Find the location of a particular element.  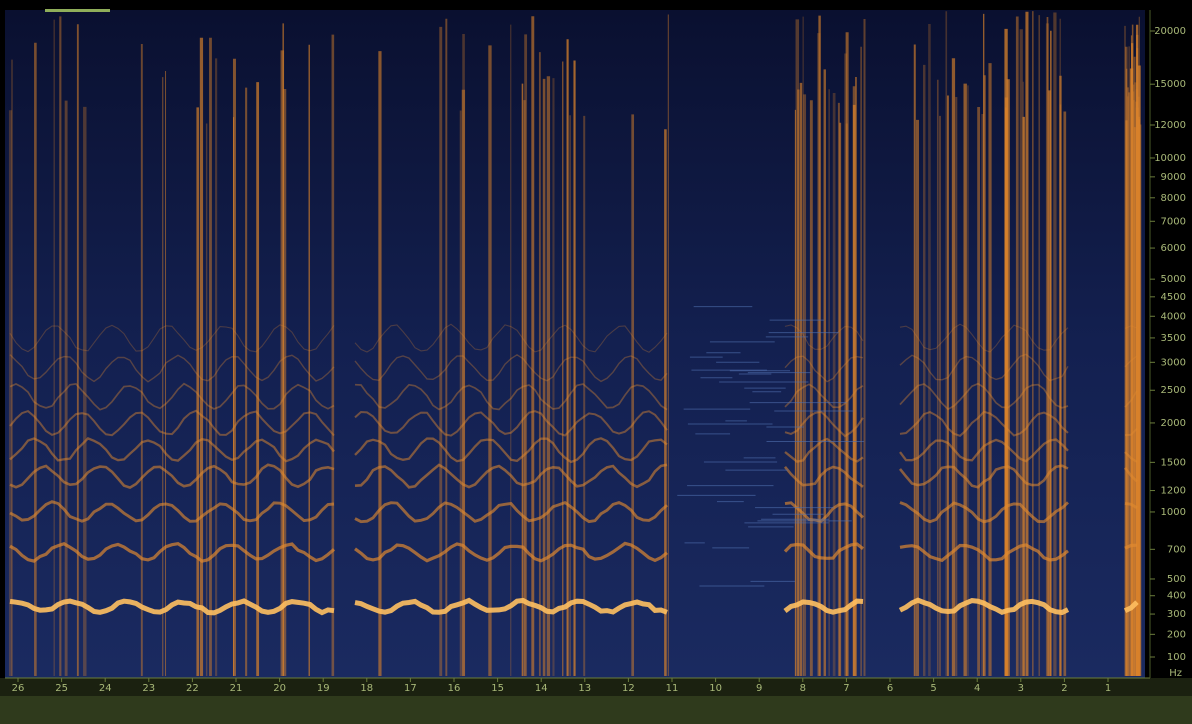

frequency-label: 10000 is located at coordinates (1170, 158).